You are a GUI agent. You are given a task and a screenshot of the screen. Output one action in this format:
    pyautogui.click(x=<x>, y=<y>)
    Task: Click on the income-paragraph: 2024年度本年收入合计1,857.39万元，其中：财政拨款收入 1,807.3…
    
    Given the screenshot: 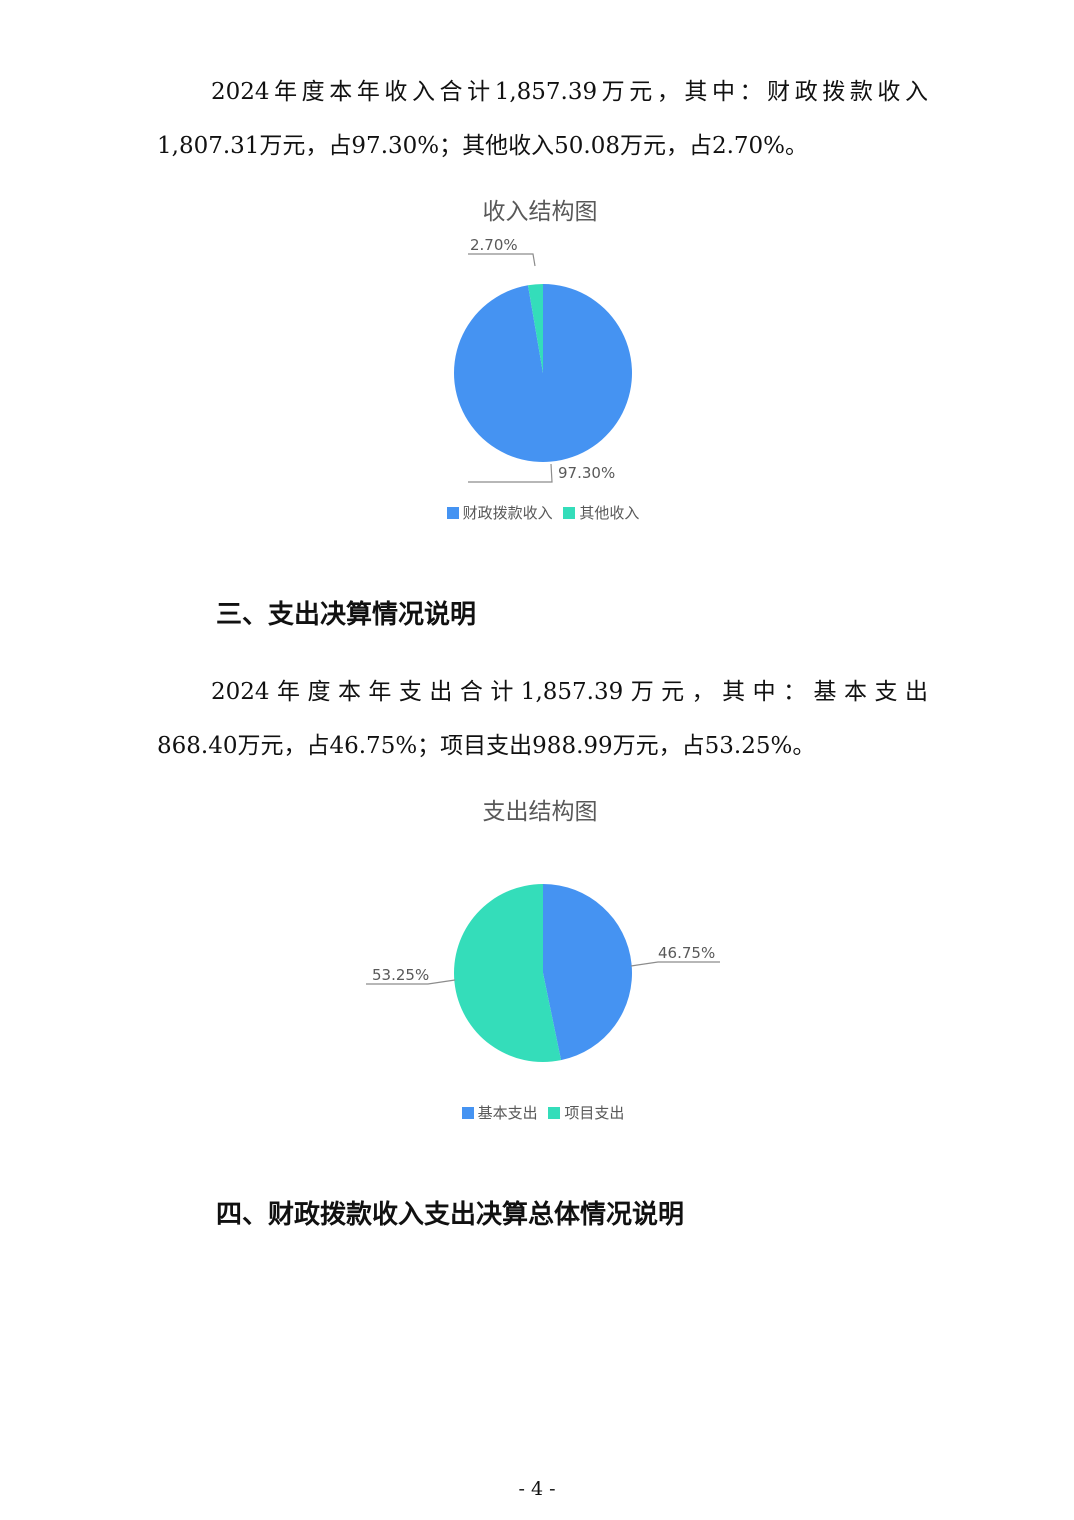 What is the action you would take?
    pyautogui.click(x=542, y=119)
    